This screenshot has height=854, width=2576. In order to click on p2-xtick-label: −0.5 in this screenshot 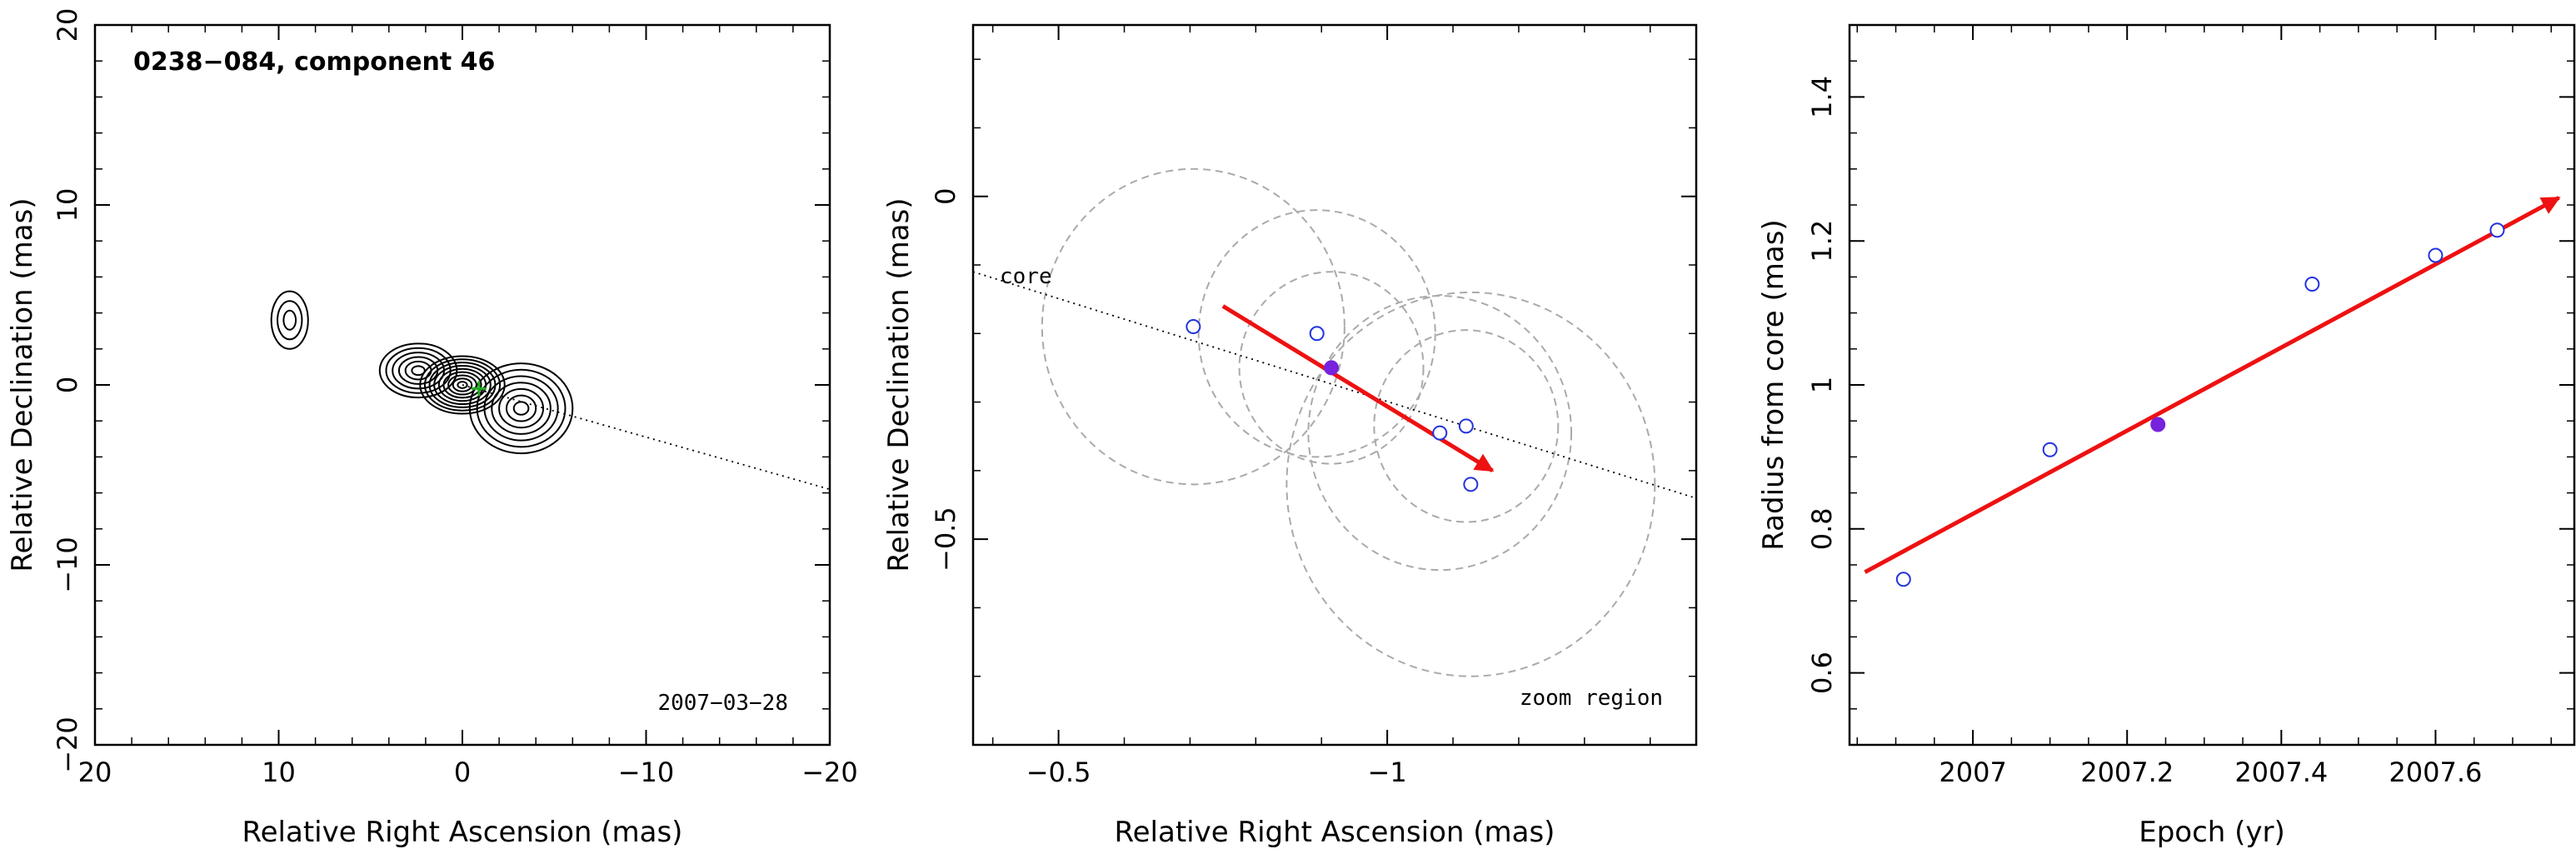, I will do `click(1058, 772)`.